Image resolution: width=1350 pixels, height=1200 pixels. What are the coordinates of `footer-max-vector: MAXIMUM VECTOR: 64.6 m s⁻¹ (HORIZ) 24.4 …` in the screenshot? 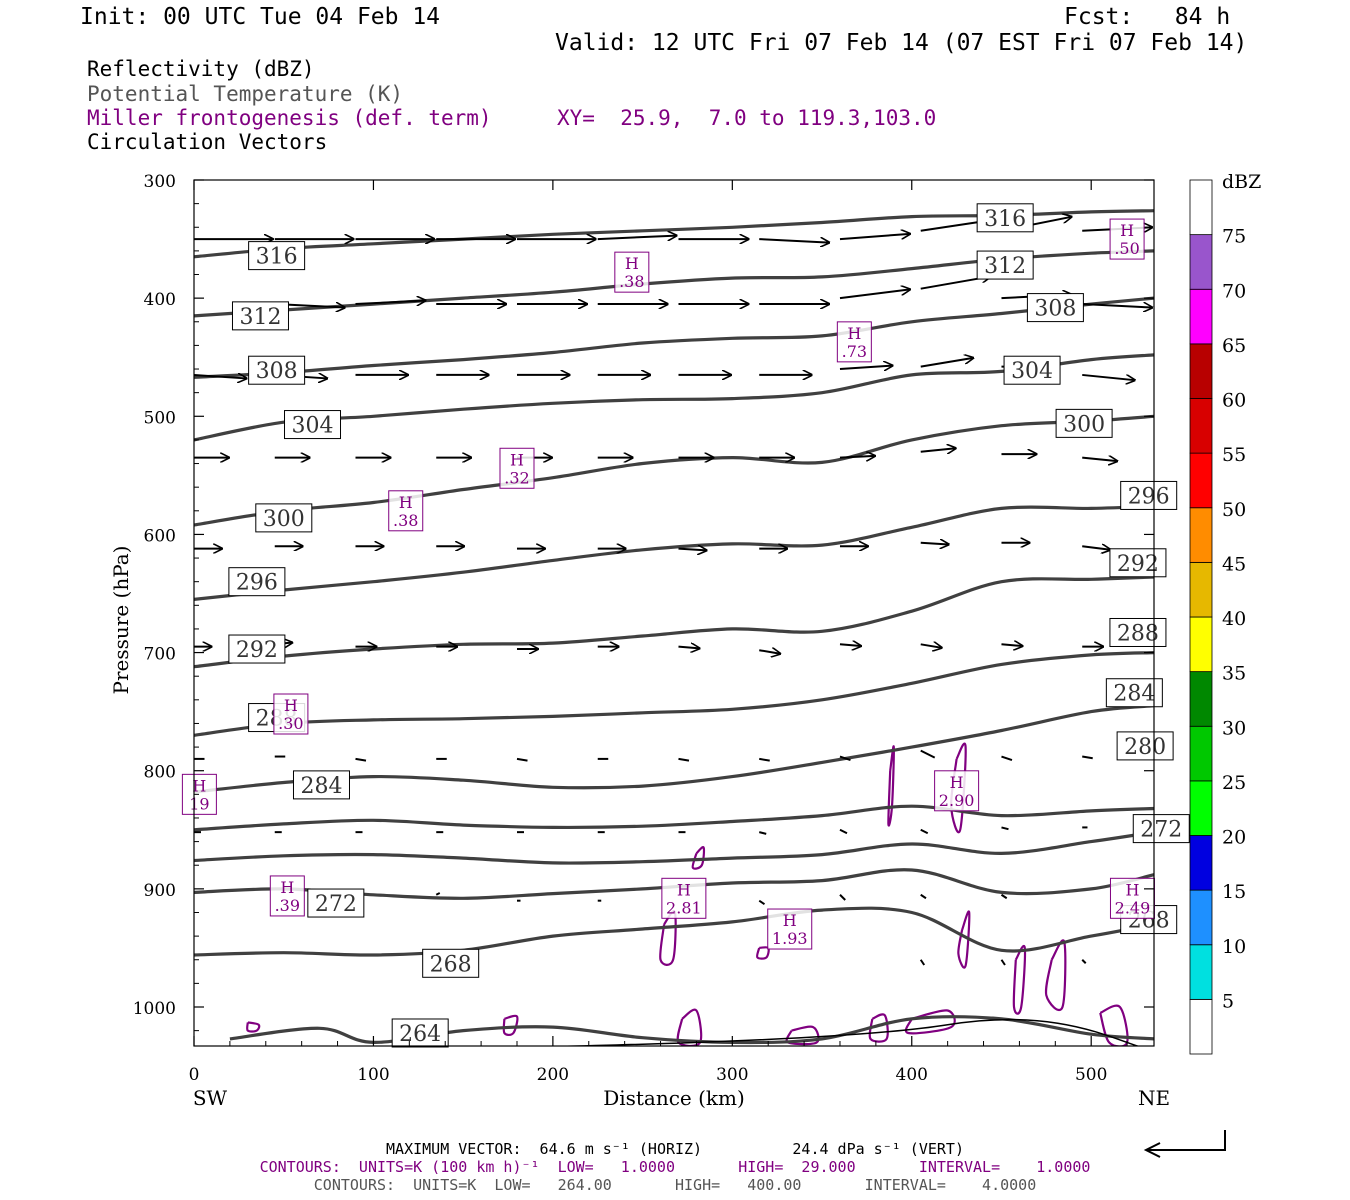 It's located at (675, 1149).